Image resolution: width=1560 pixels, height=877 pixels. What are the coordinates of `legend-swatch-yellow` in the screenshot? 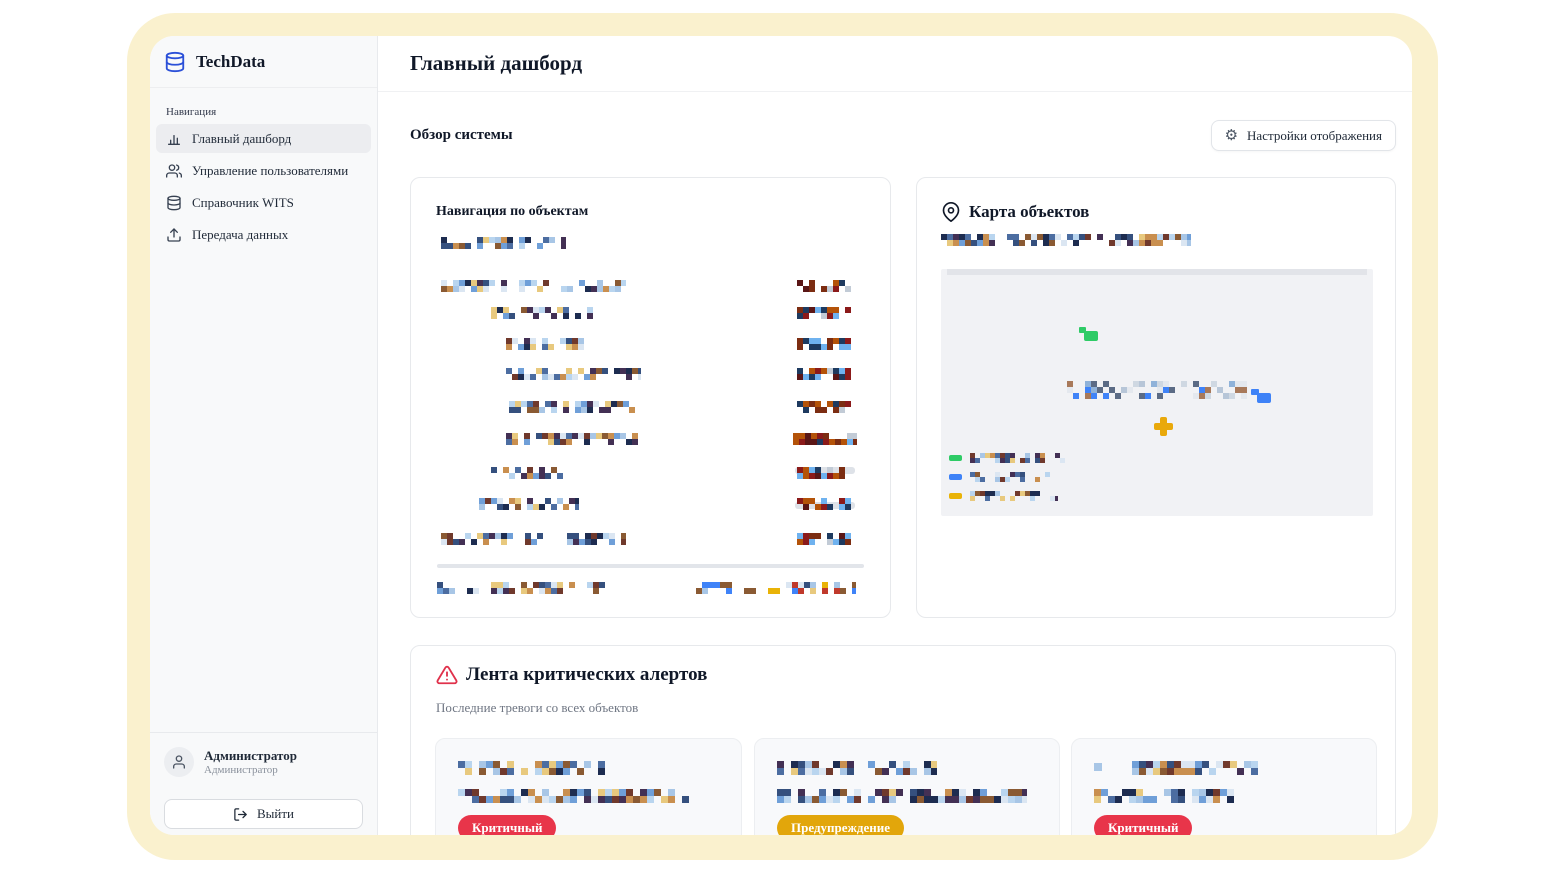 It's located at (955, 496).